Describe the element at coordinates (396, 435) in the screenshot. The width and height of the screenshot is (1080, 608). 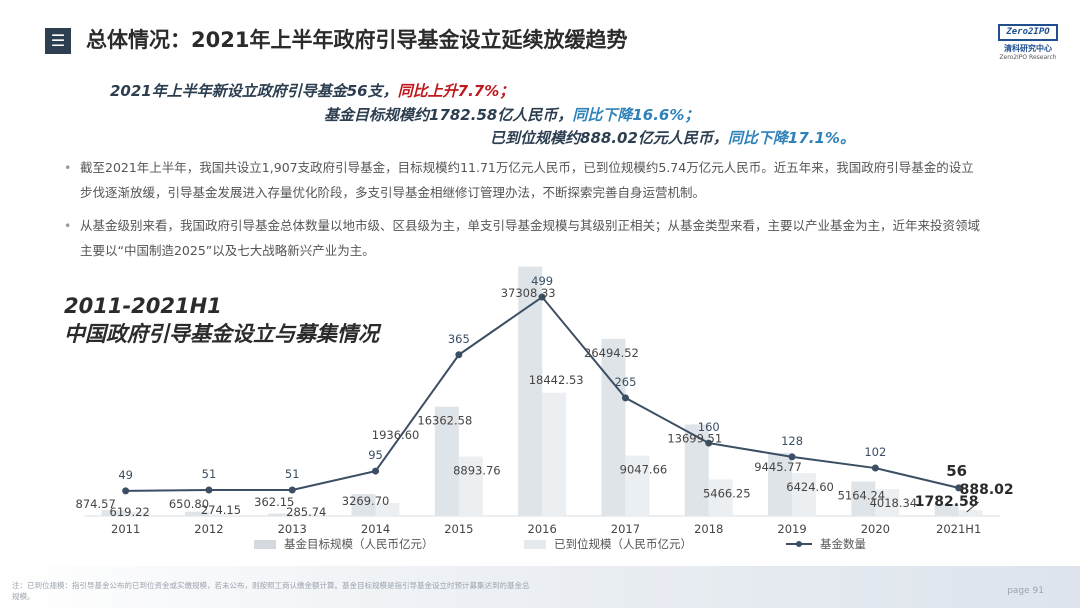
I see `paid-value-label: 1936.60` at that location.